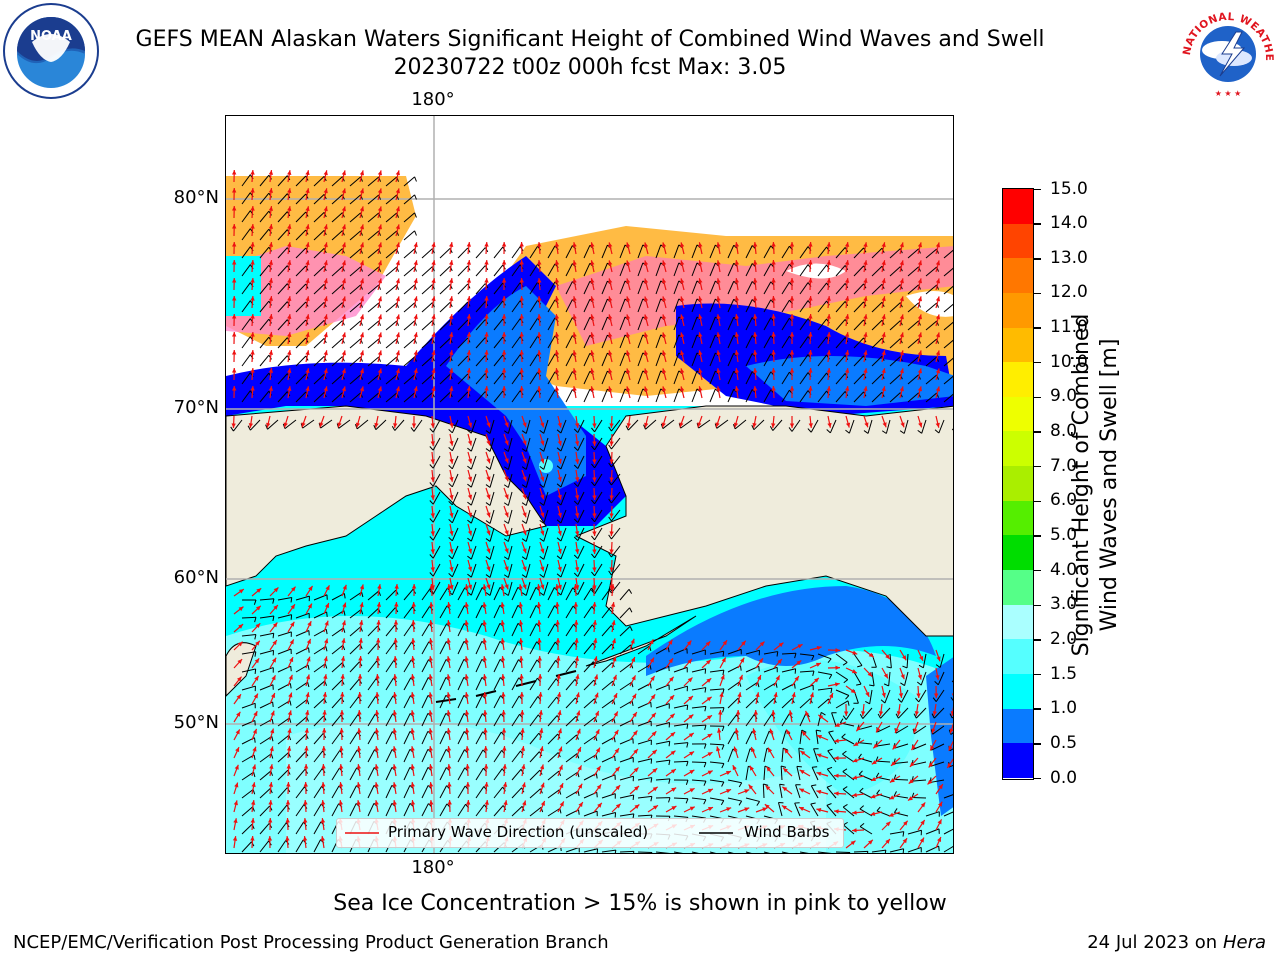 The height and width of the screenshot is (960, 1280). Describe the element at coordinates (1069, 361) in the screenshot. I see `colorbar-tick-label: 10.0` at that location.